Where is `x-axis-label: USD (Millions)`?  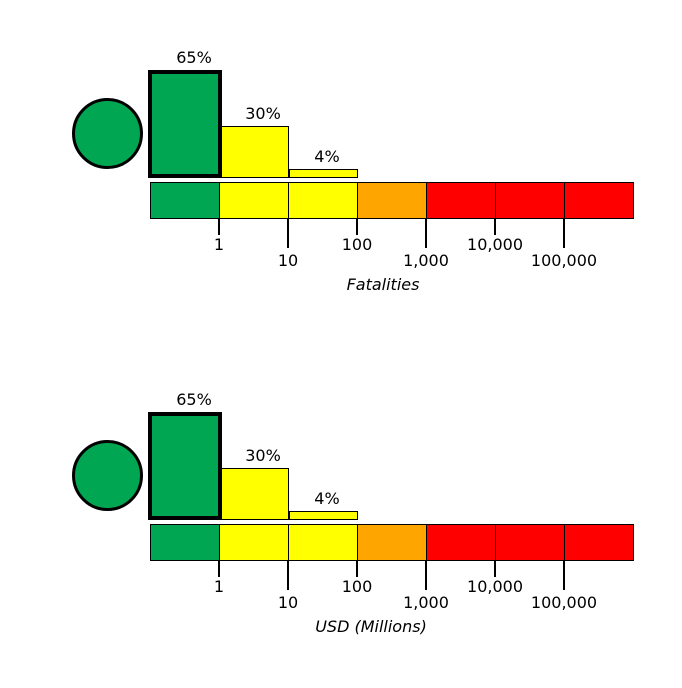
x-axis-label: USD (Millions) is located at coordinates (371, 626).